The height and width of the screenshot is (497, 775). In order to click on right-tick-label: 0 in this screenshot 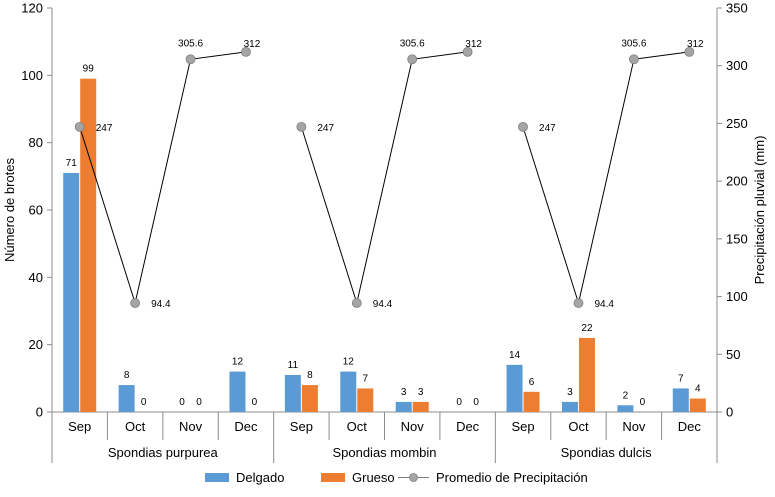, I will do `click(729, 412)`.